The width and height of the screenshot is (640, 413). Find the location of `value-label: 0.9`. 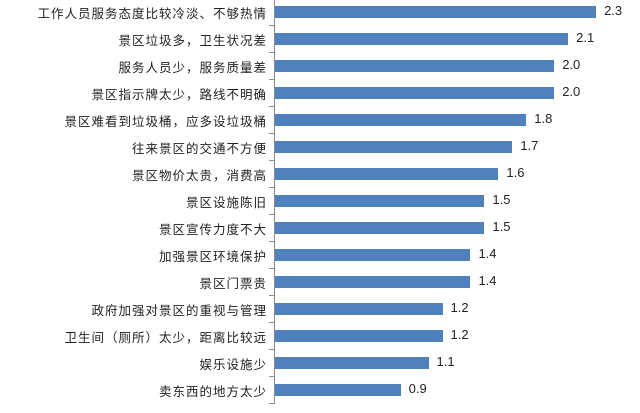

value-label: 0.9 is located at coordinates (417, 388).